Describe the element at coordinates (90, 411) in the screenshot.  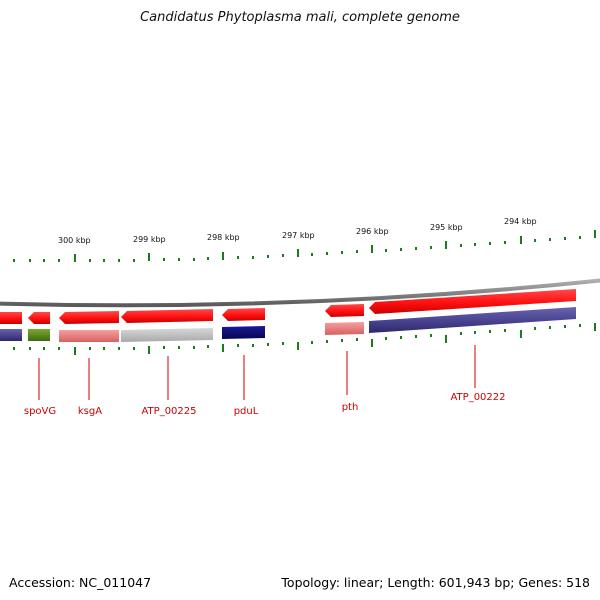
I see `gene-label-ksgA: ksgA` at that location.